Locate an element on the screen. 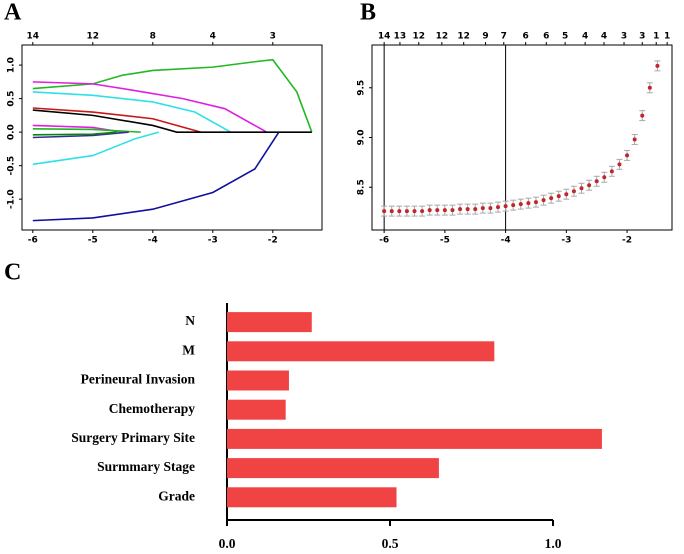 The height and width of the screenshot is (554, 684). top-tick-label: 7 is located at coordinates (504, 37).